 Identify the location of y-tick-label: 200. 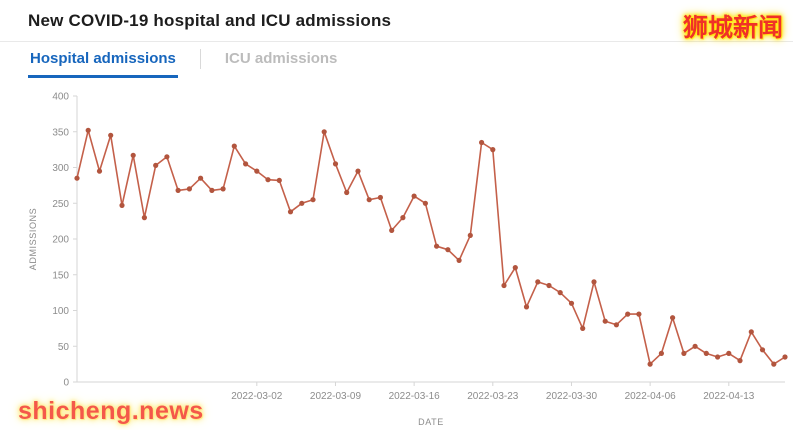
(60, 240).